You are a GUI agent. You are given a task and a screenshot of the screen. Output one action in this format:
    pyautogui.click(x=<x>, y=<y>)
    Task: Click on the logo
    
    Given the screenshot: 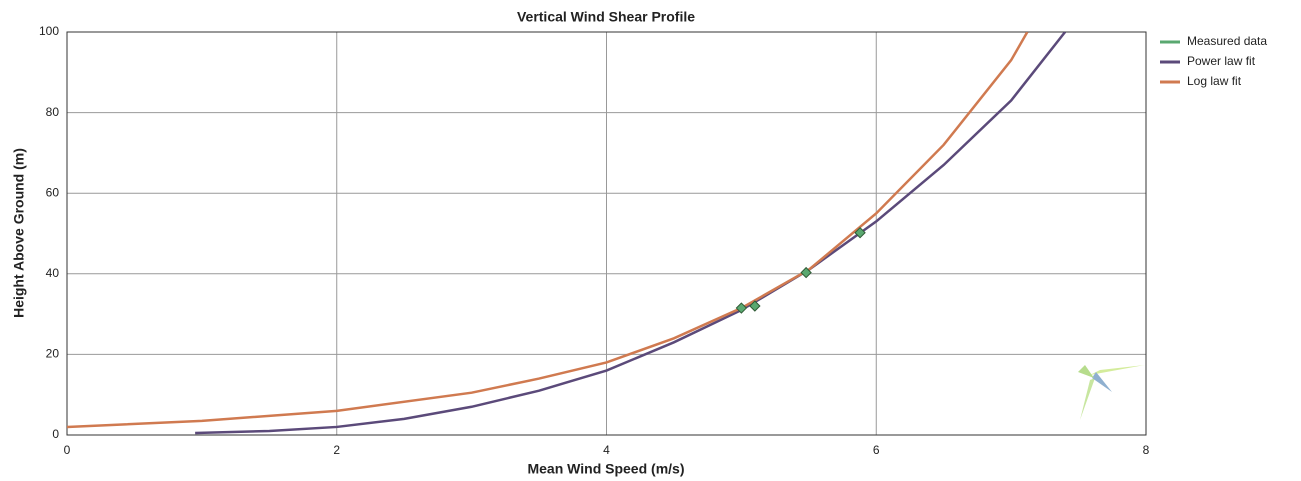 What is the action you would take?
    pyautogui.click(x=1111, y=392)
    